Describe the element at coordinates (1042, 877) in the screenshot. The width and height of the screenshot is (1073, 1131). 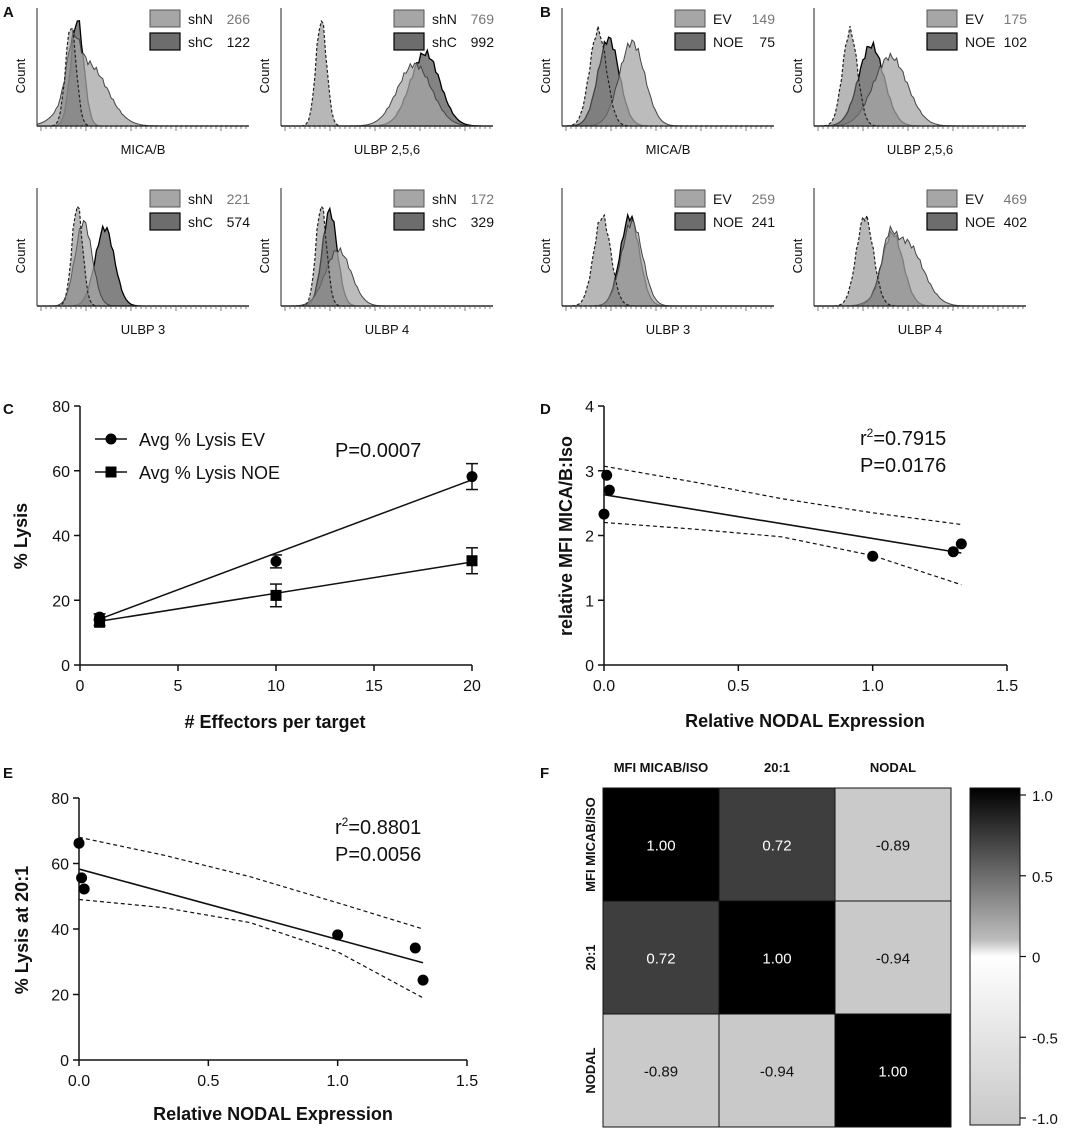
I see `colorbar-tick-label: 0.5` at that location.